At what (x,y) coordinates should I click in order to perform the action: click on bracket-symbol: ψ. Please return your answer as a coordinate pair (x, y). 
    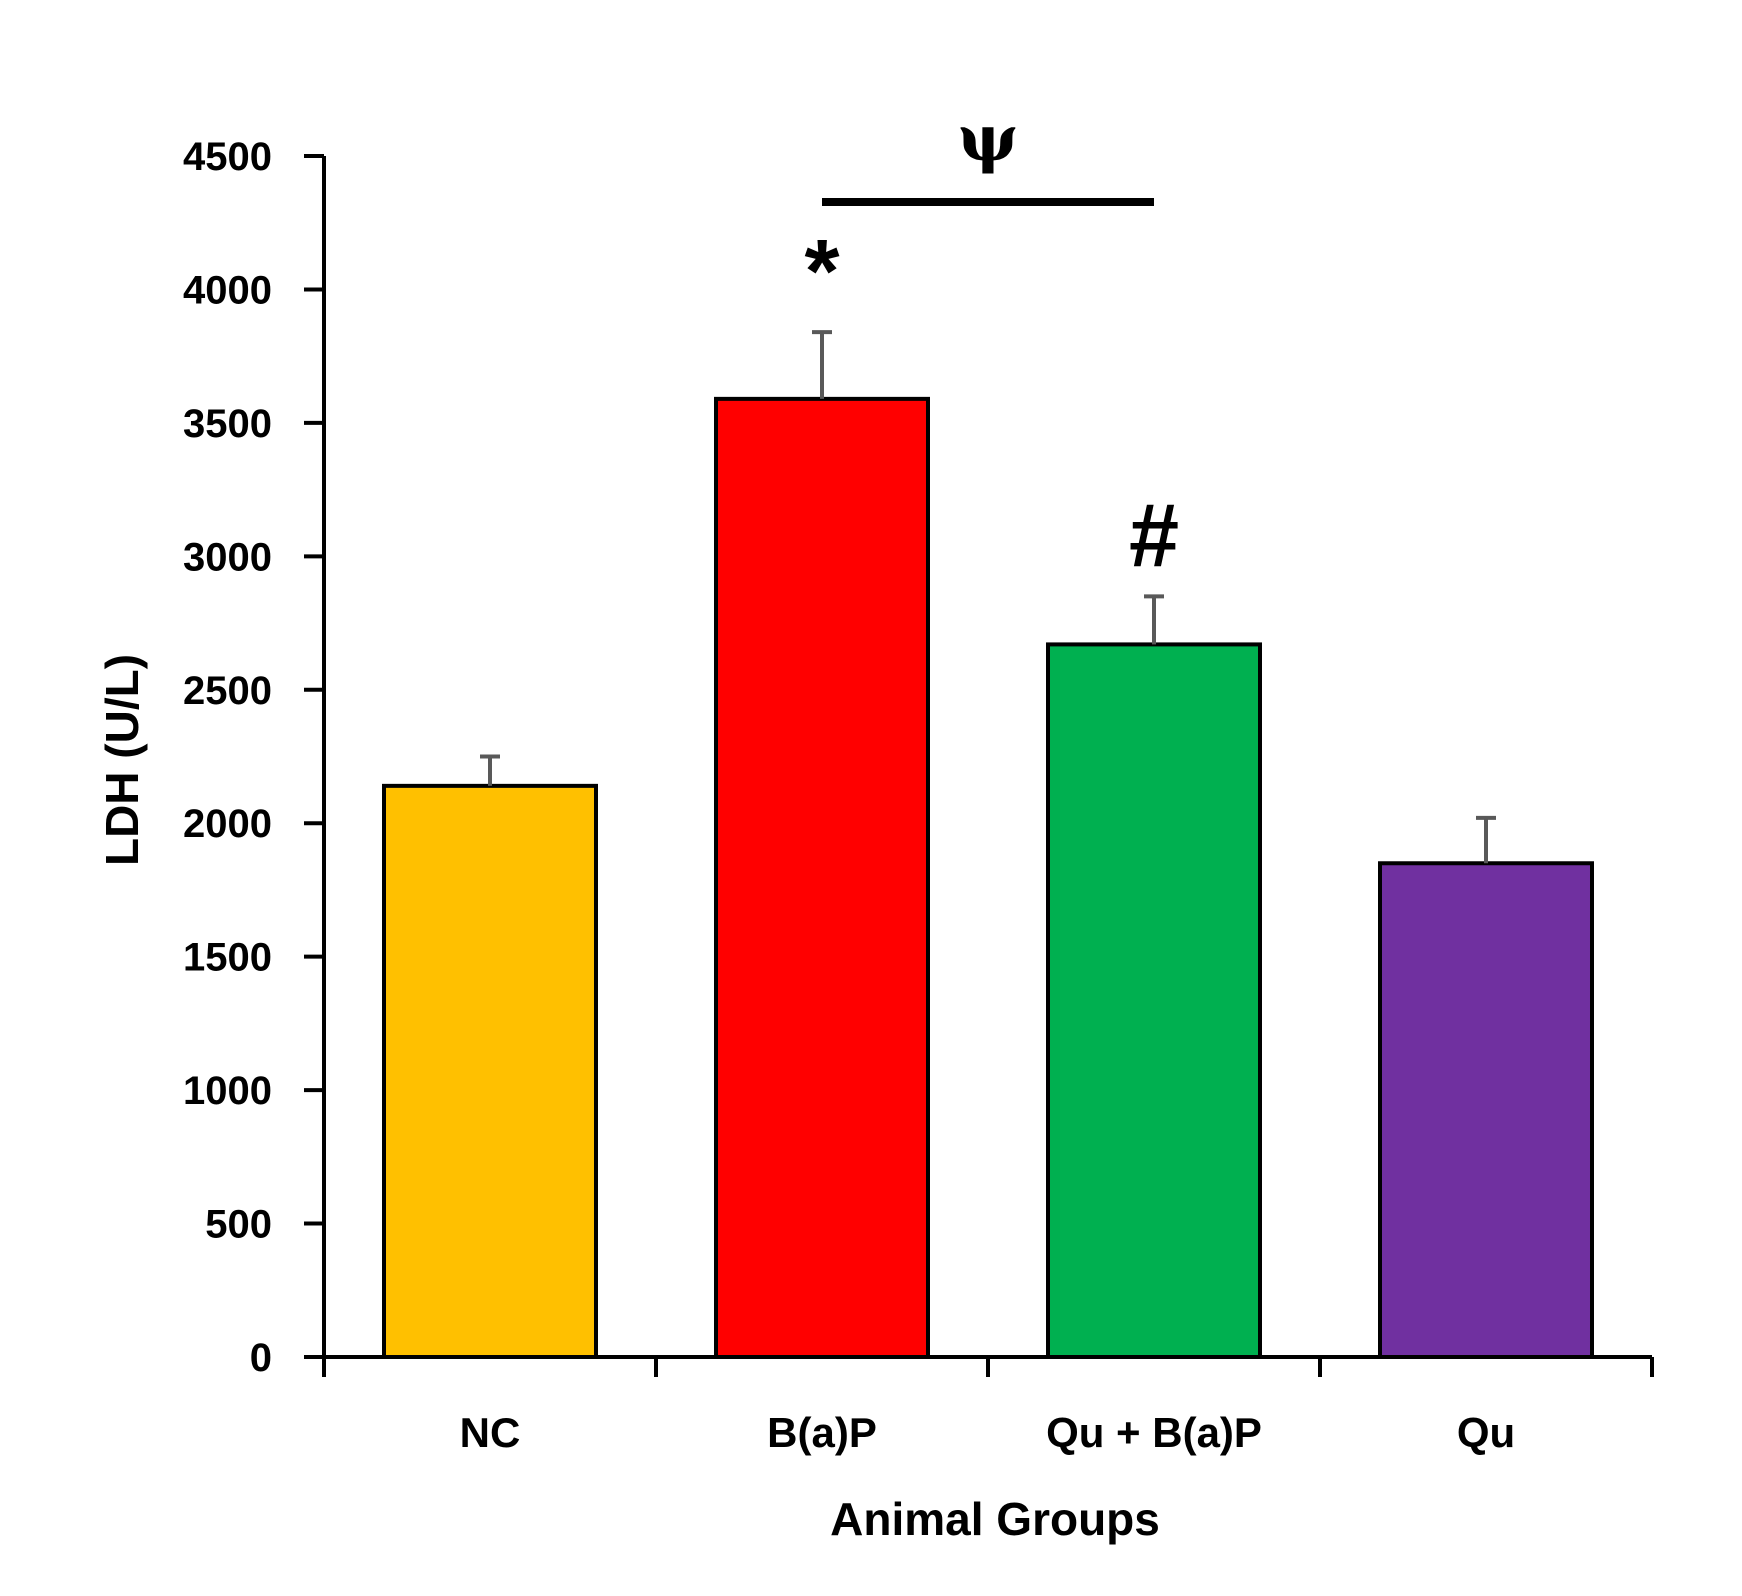
    Looking at the image, I should click on (988, 138).